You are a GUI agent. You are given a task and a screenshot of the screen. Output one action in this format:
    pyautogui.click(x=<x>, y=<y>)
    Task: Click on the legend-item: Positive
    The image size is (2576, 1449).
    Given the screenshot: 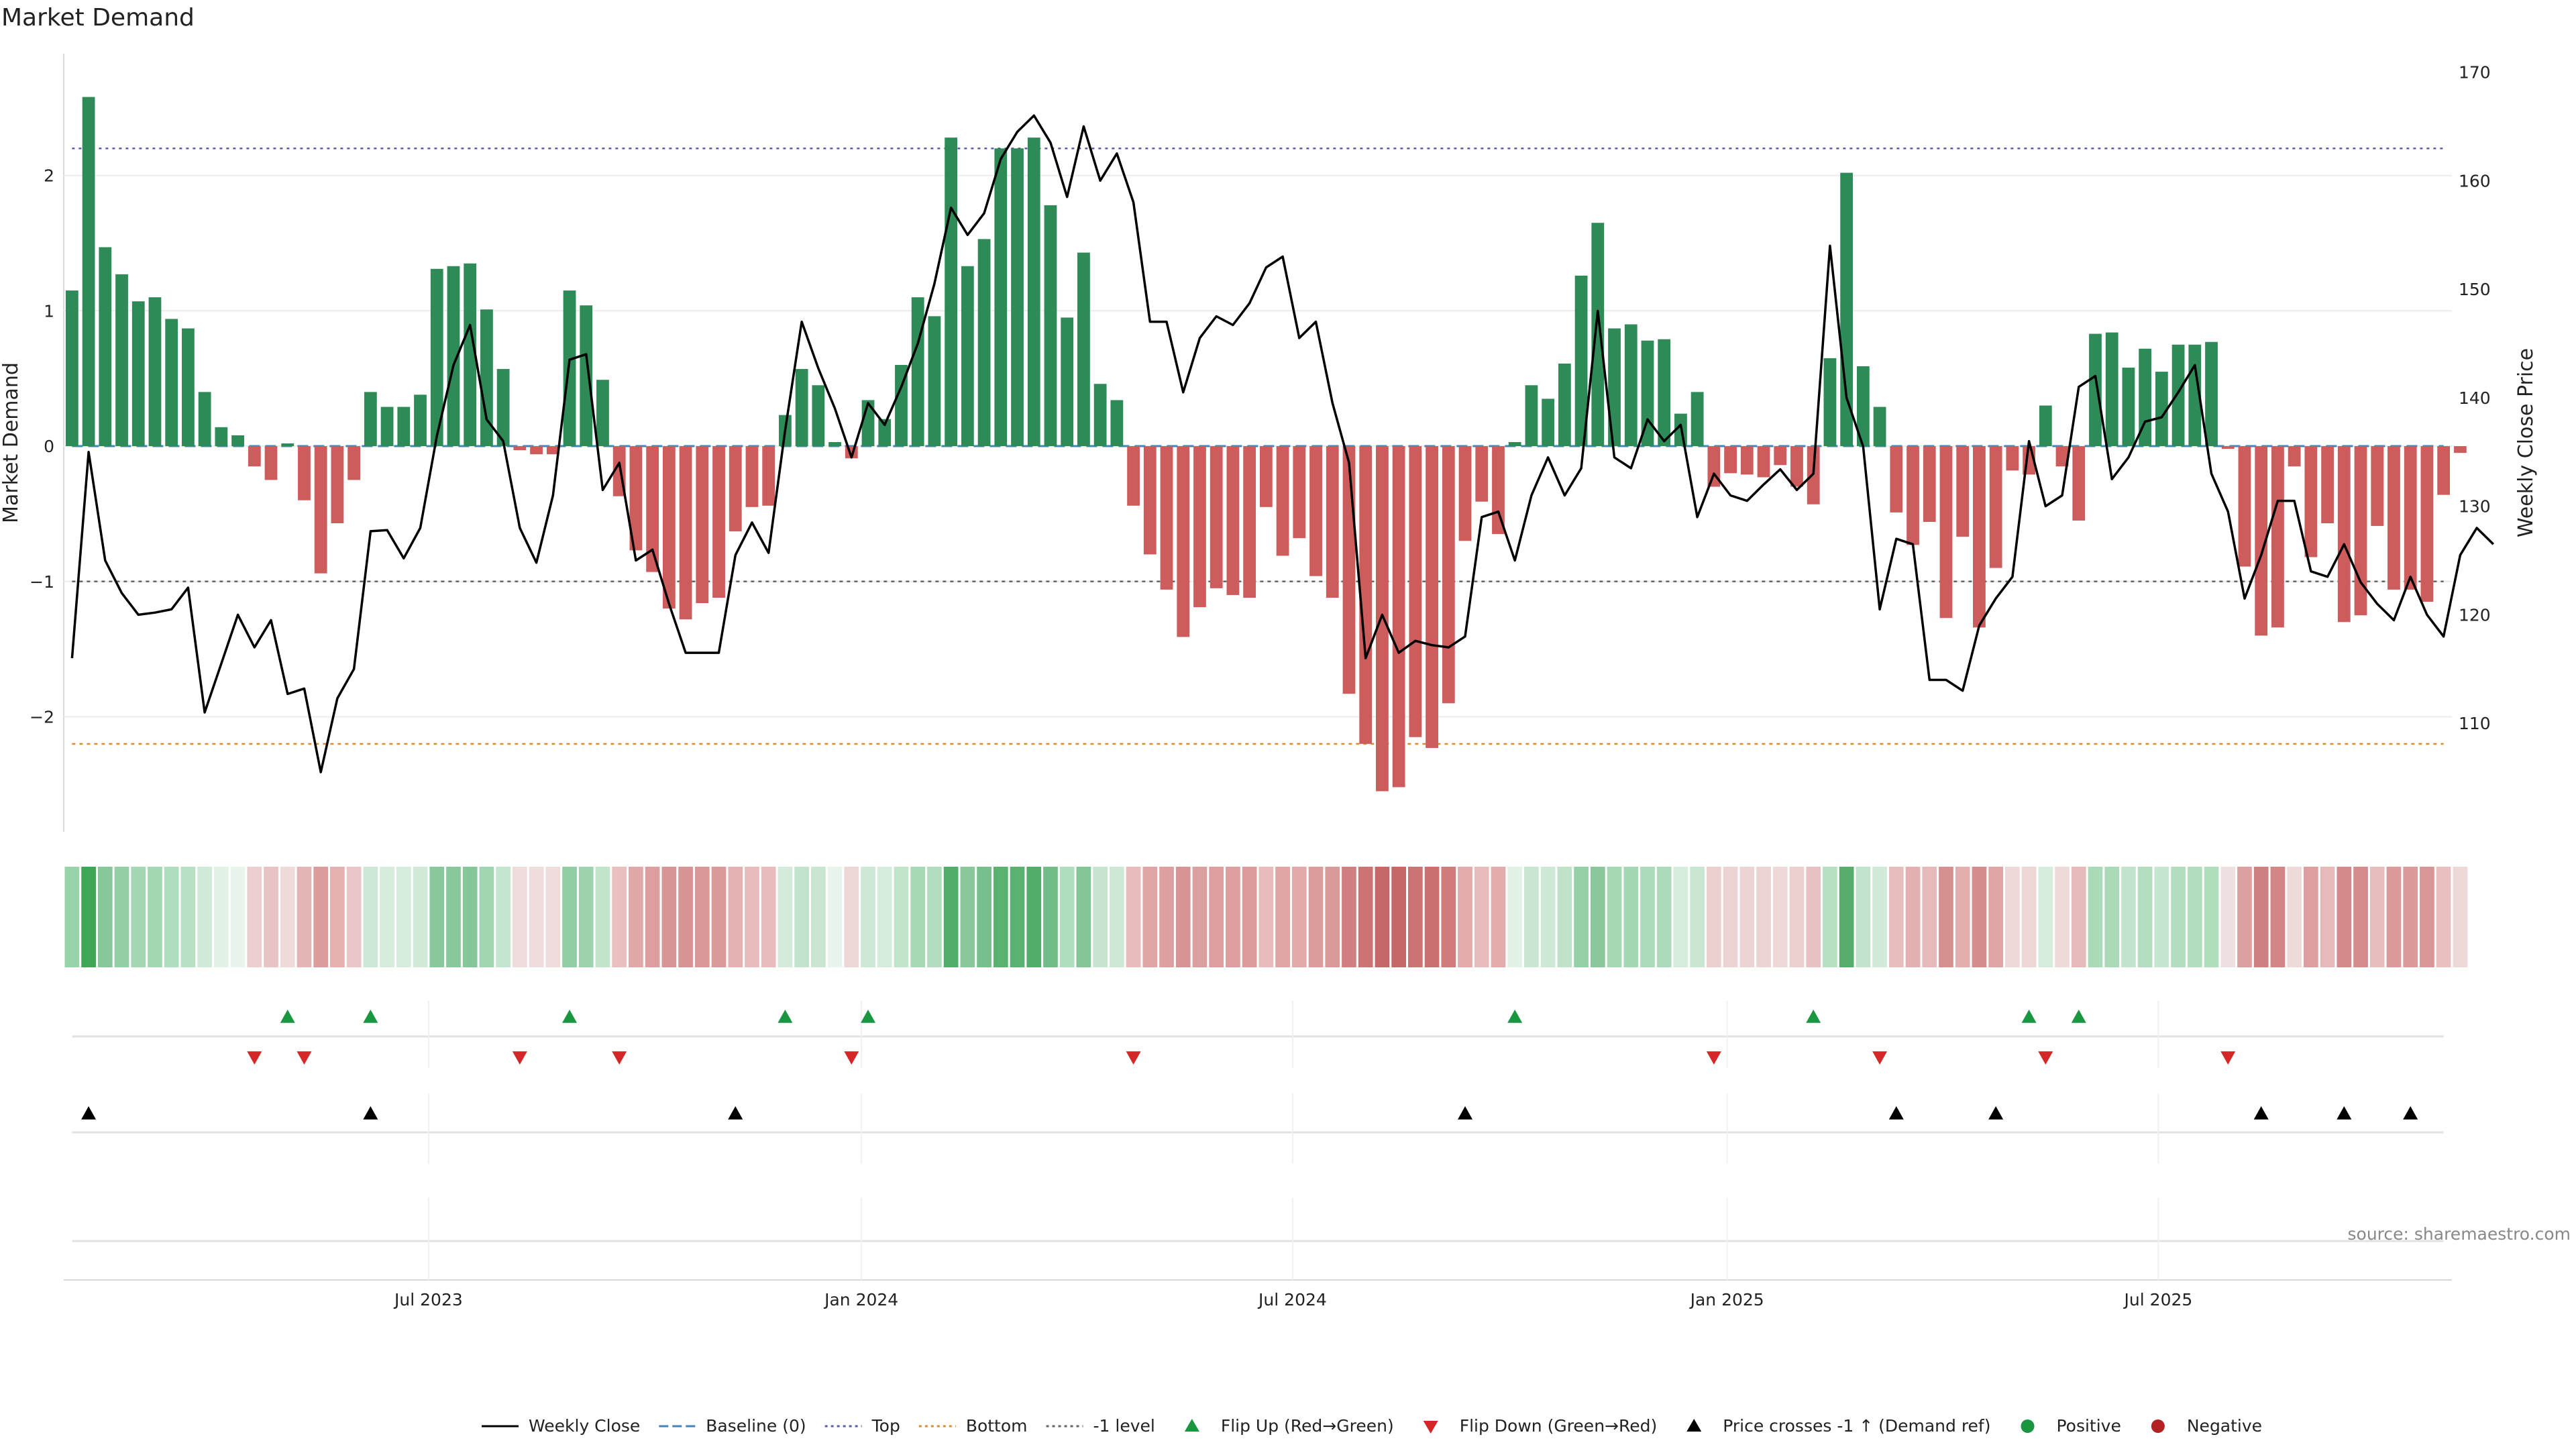 What is the action you would take?
    pyautogui.click(x=2071, y=1426)
    